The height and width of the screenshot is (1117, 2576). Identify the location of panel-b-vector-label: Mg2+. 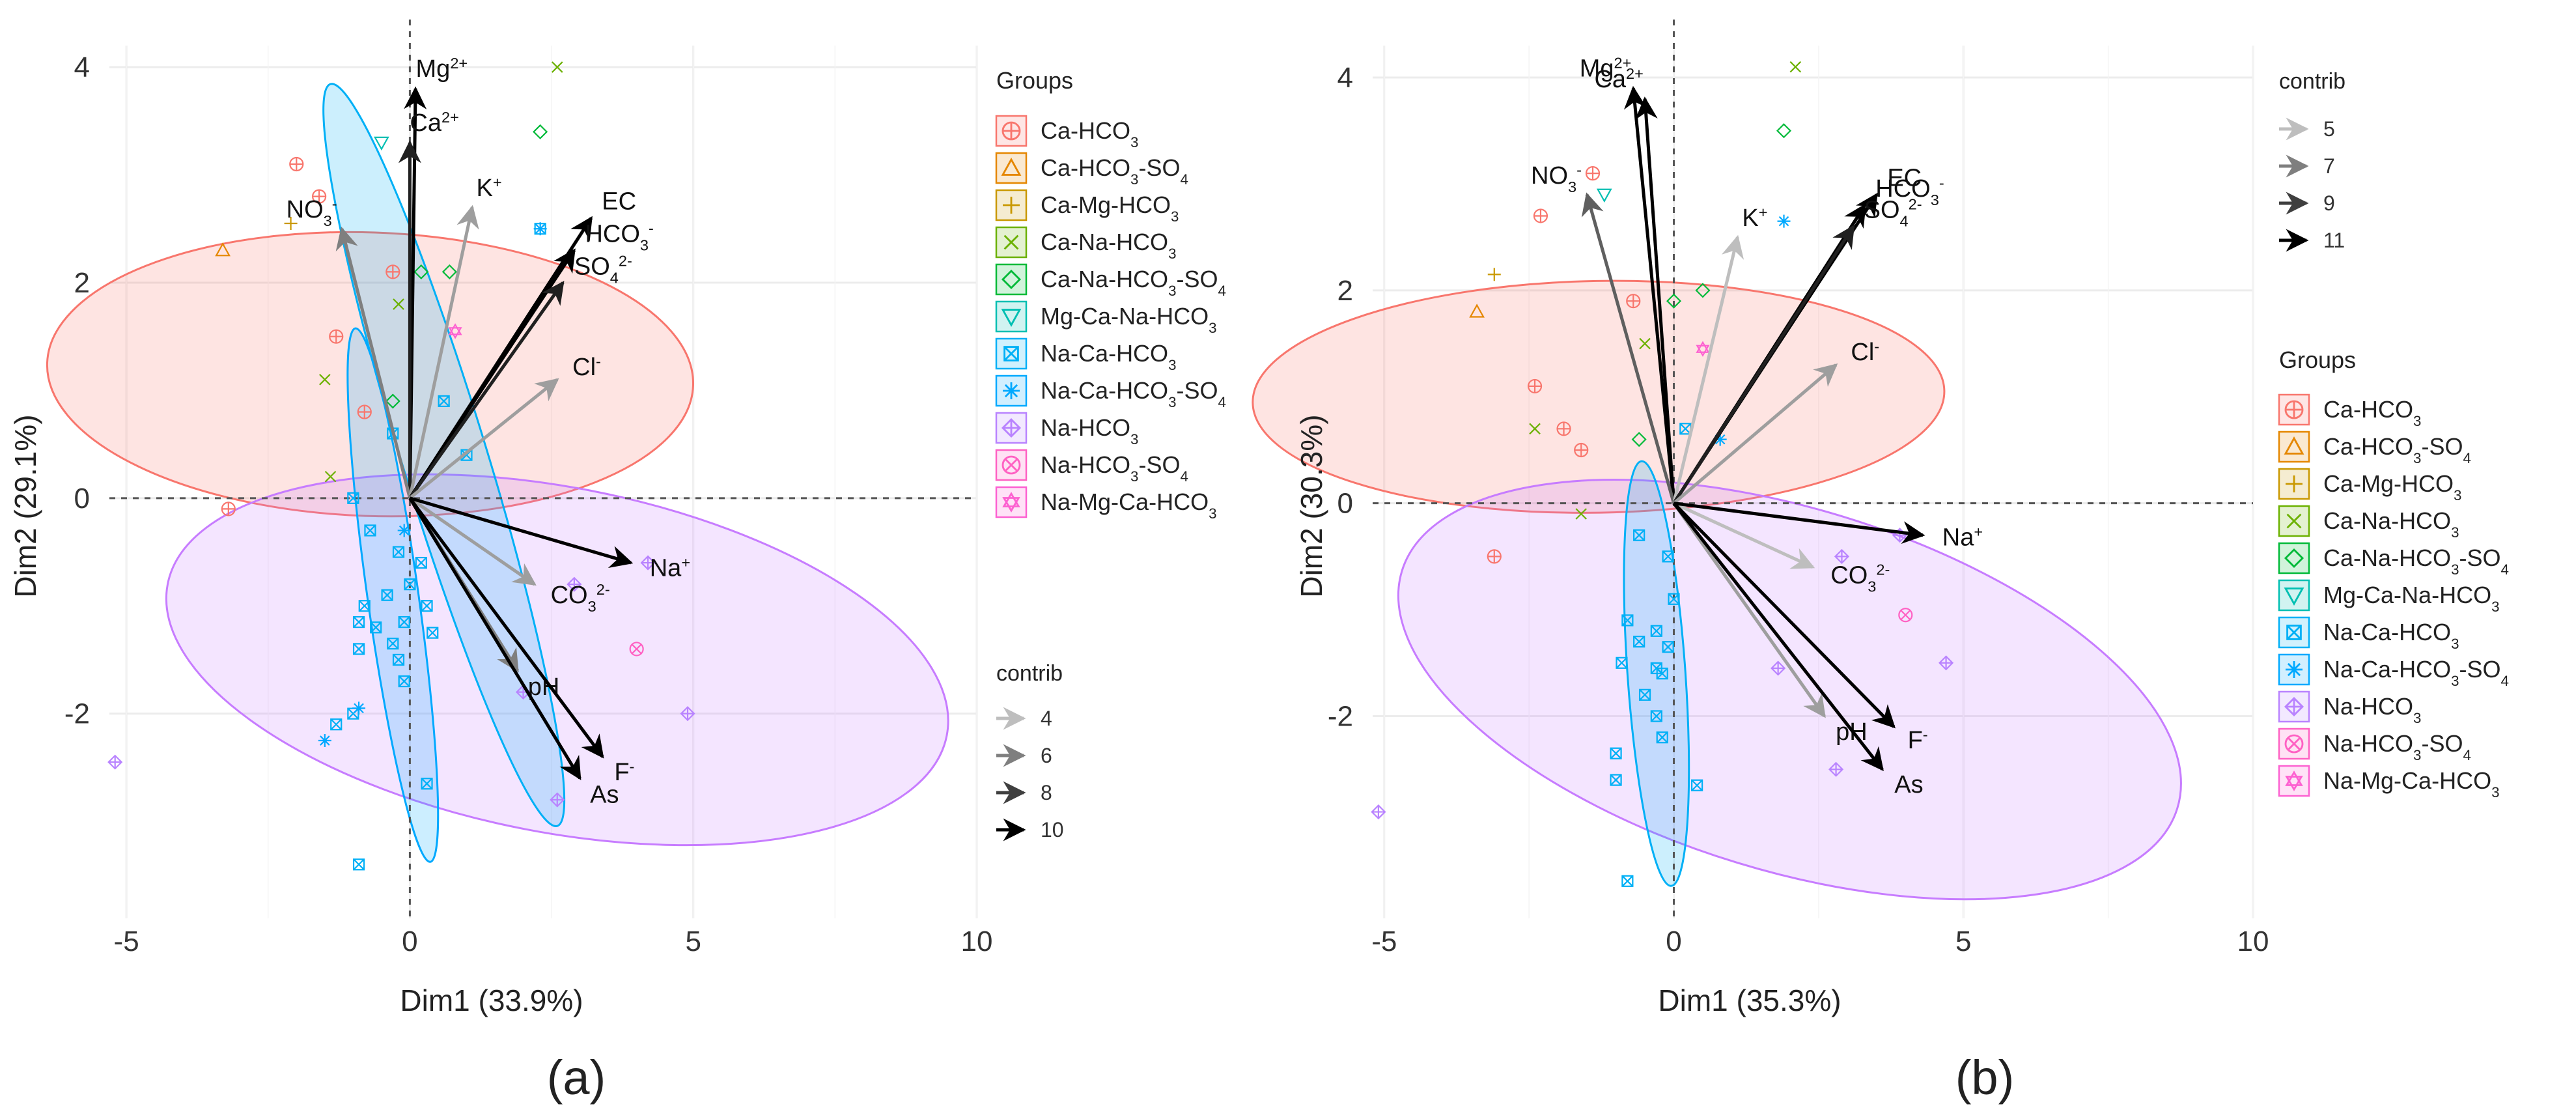
(1606, 69).